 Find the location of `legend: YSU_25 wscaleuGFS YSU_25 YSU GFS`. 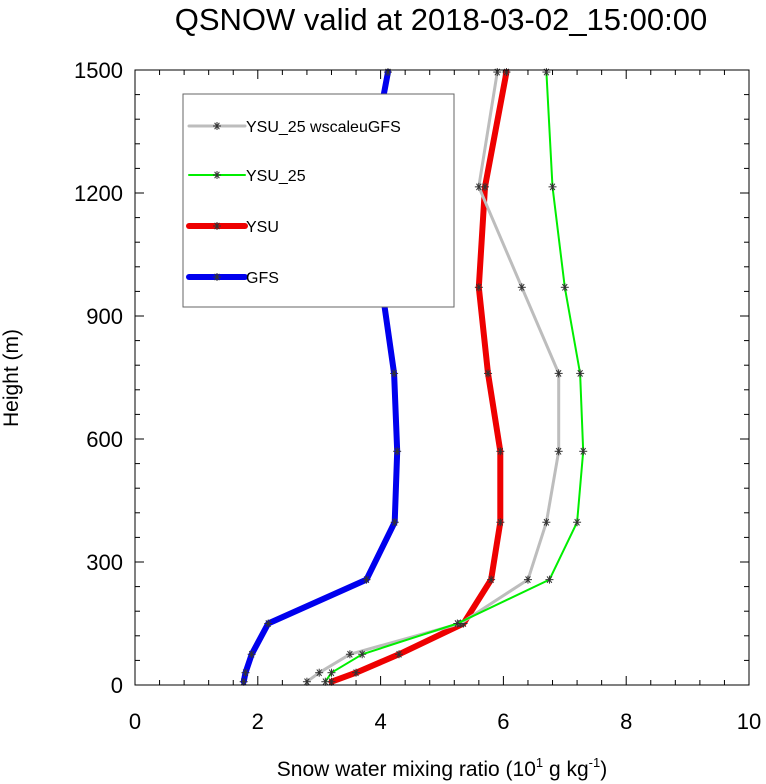

legend: YSU_25 wscaleuGFS YSU_25 YSU GFS is located at coordinates (318, 200).